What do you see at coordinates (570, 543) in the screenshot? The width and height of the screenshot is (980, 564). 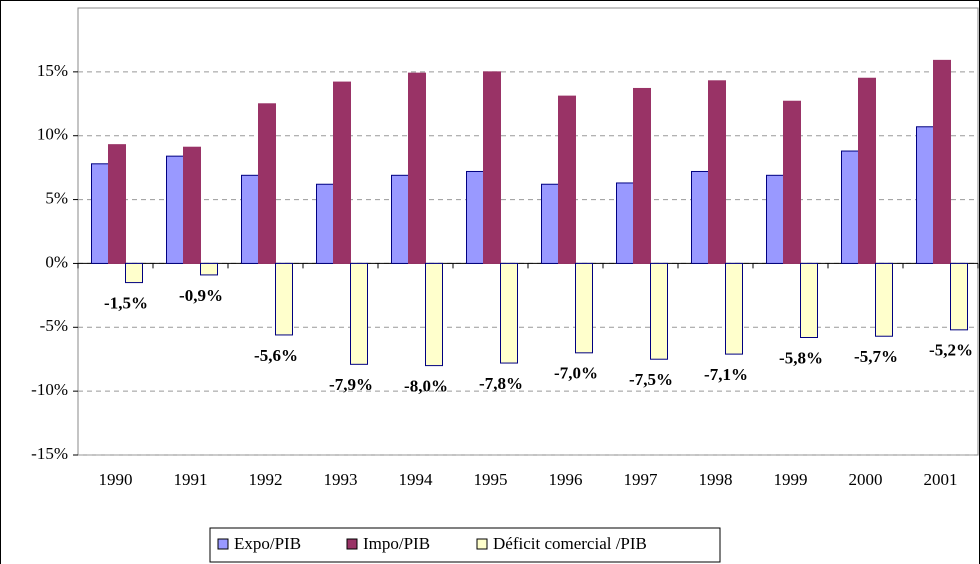 I see `legend-label: Déficit comercial /PIB` at bounding box center [570, 543].